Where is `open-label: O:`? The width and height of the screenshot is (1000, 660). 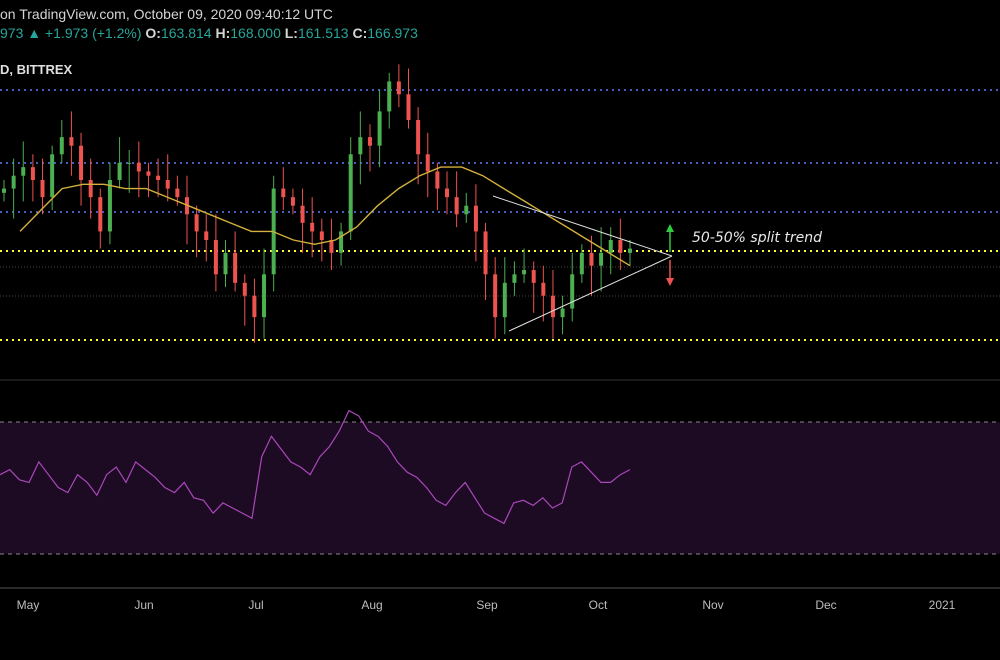
open-label: O: is located at coordinates (153, 33).